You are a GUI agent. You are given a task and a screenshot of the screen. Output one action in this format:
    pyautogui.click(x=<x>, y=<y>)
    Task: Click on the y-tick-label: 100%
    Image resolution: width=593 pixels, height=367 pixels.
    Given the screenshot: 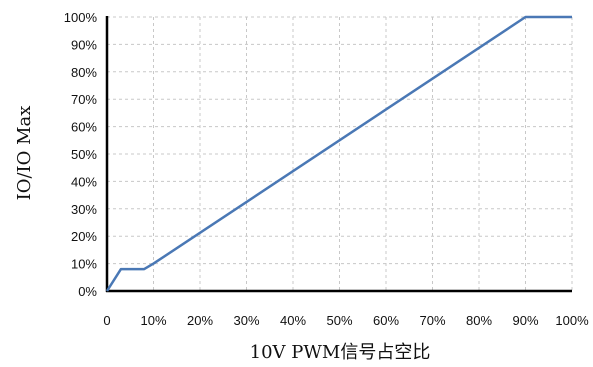 What is the action you would take?
    pyautogui.click(x=81, y=17)
    